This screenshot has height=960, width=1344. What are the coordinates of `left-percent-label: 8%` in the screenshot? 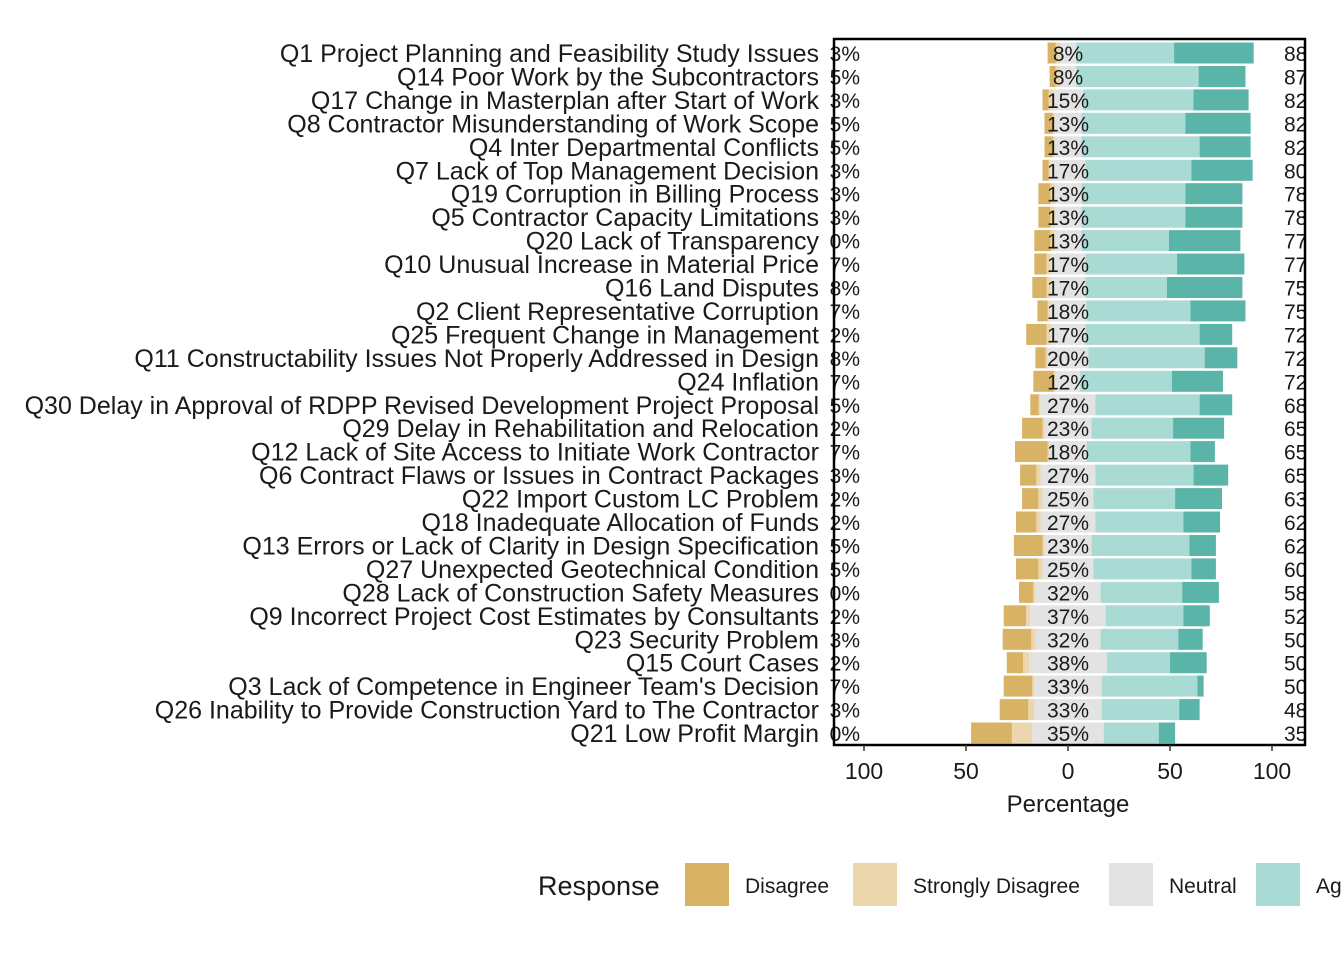 It's located at (845, 359).